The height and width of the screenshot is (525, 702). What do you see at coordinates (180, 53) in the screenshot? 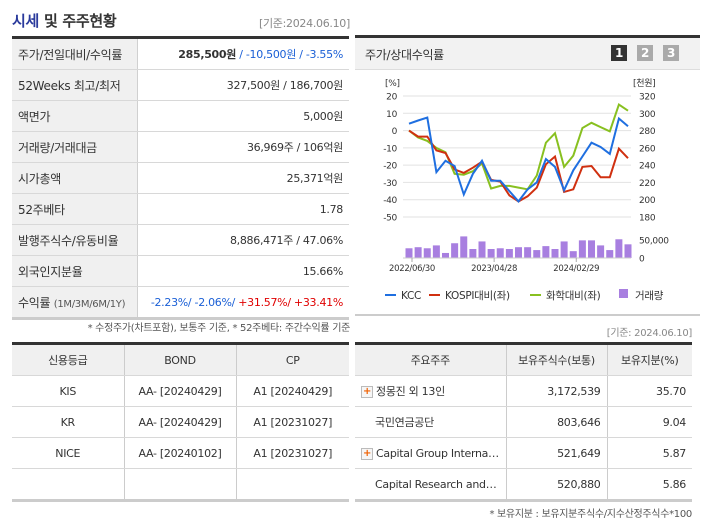
I see `table-row: 주가/전일대비/수익률 285,500원 / -10,500원 / -3.55%` at bounding box center [180, 53].